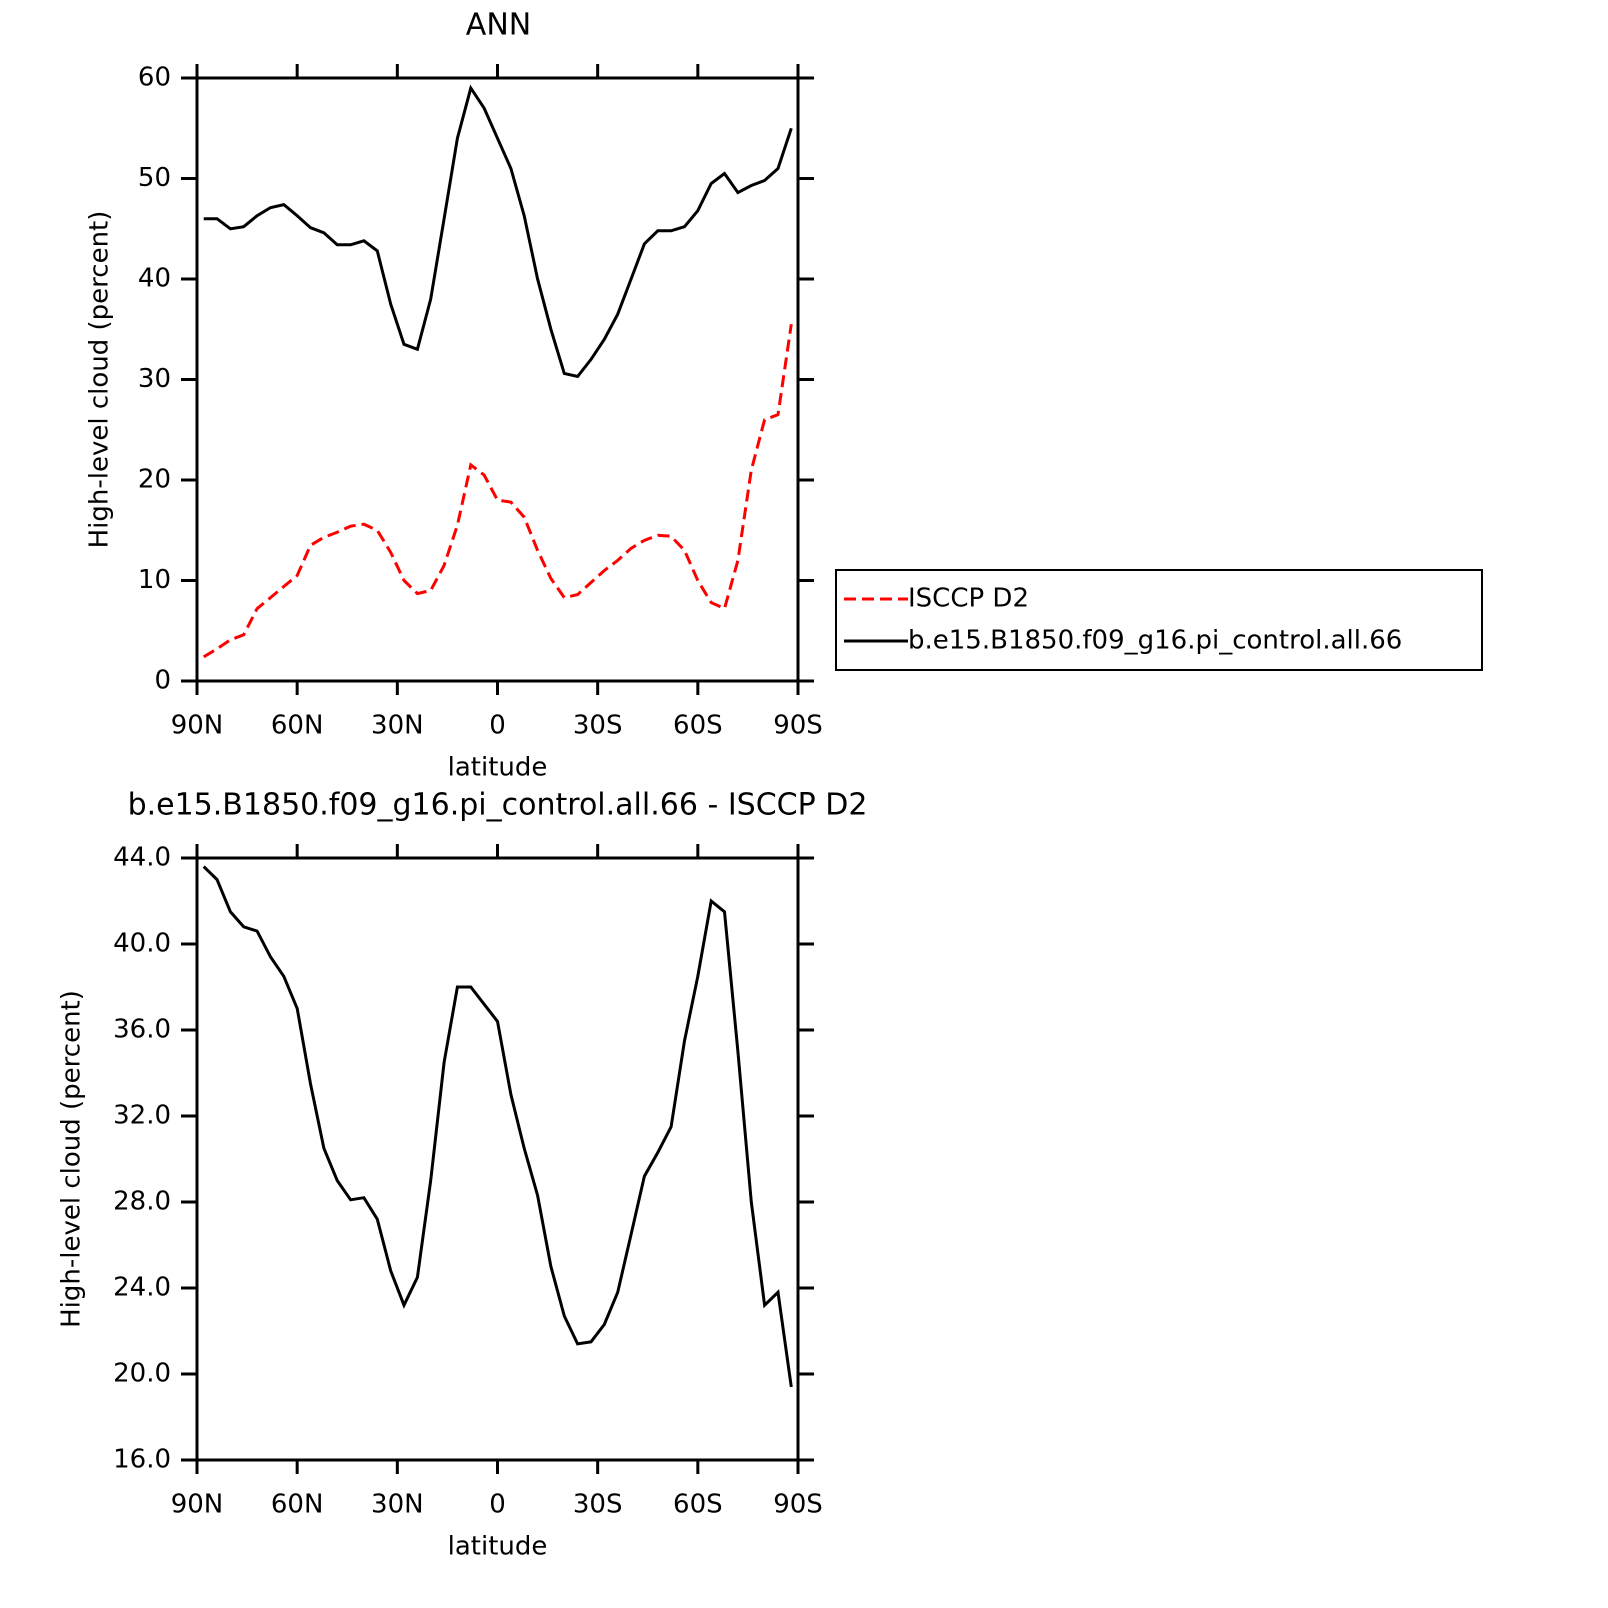 This screenshot has width=1608, height=1608. I want to click on y-tick-label: 44.0, so click(142, 858).